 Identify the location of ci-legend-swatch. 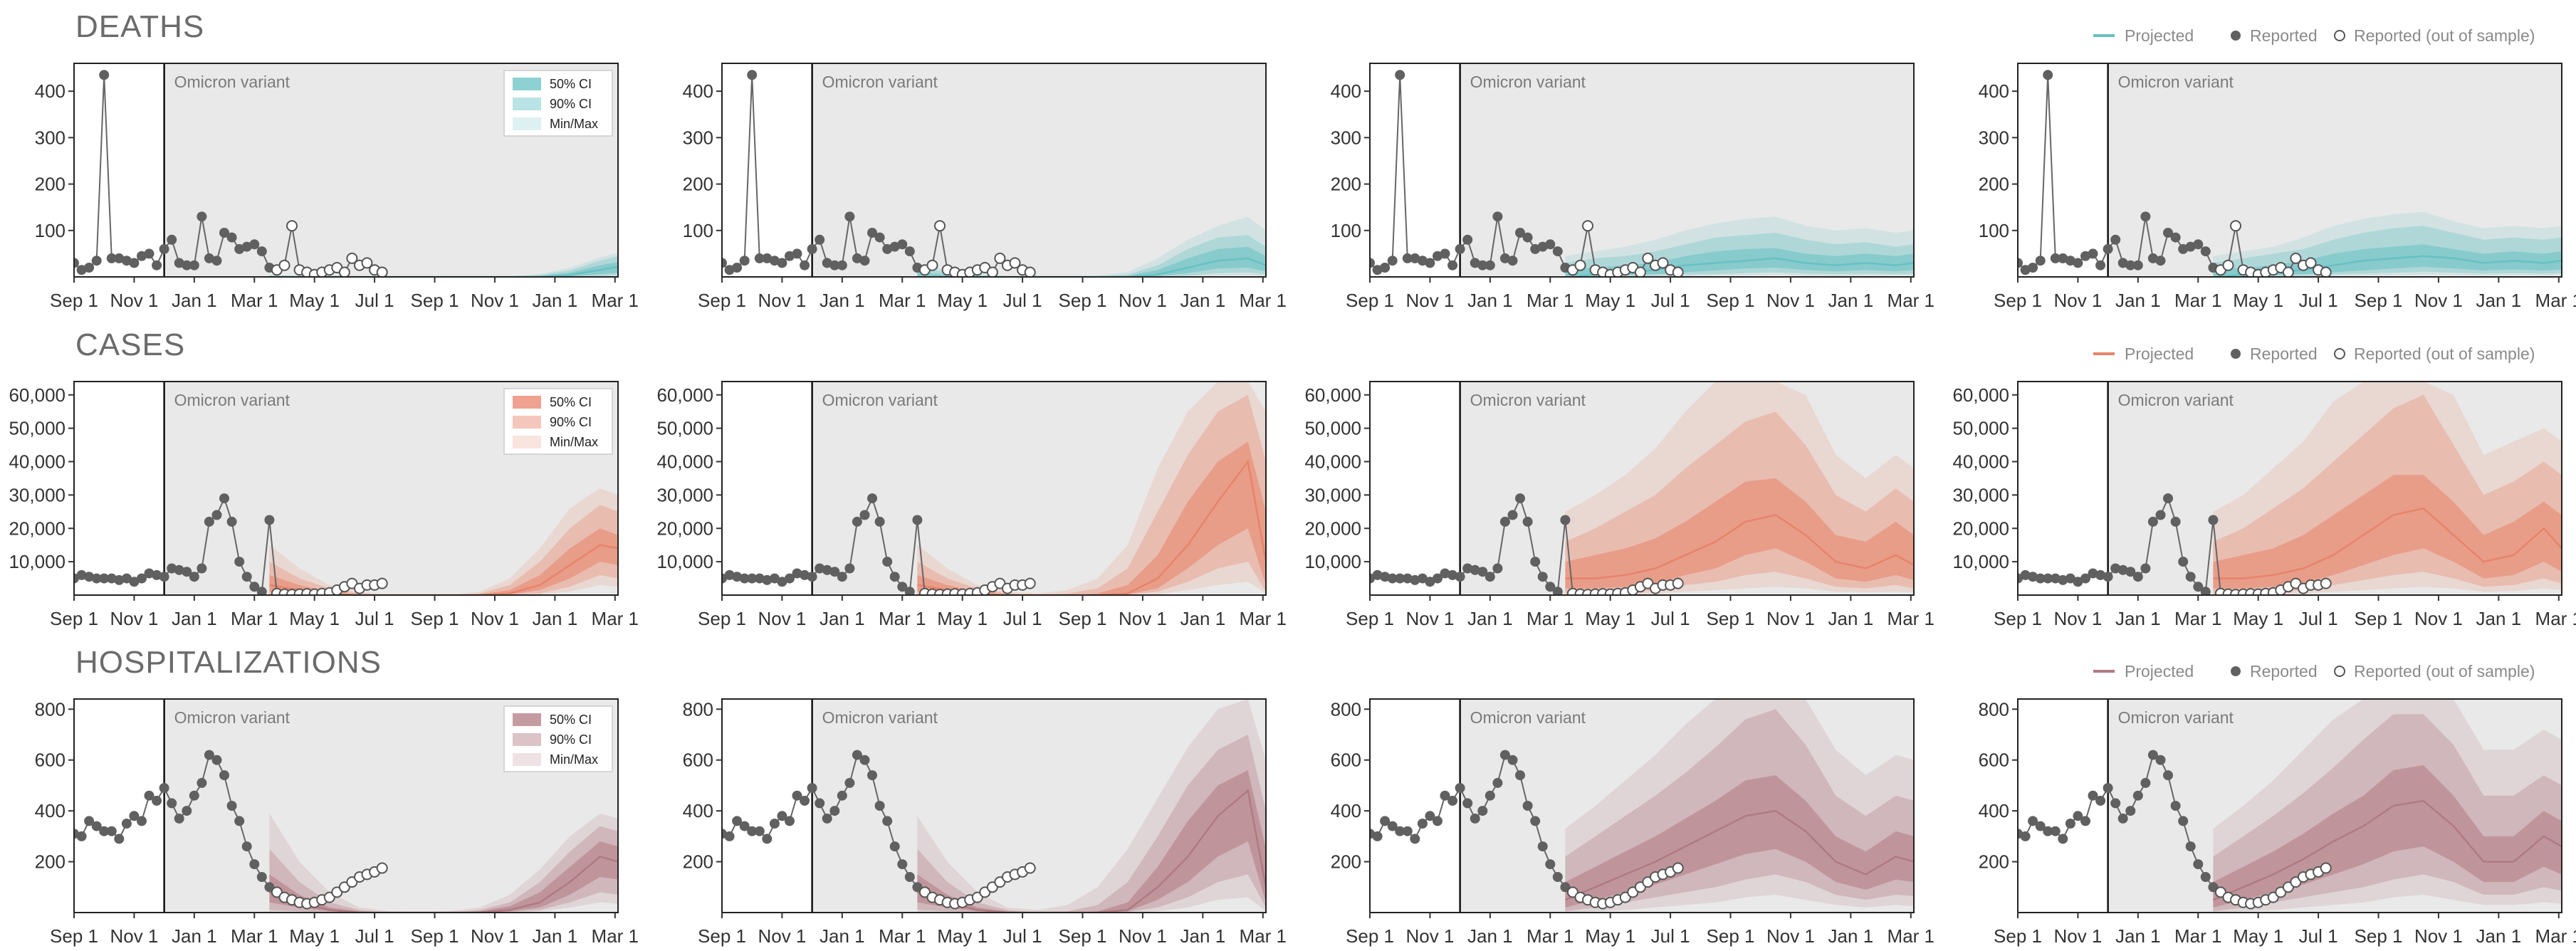
(527, 442).